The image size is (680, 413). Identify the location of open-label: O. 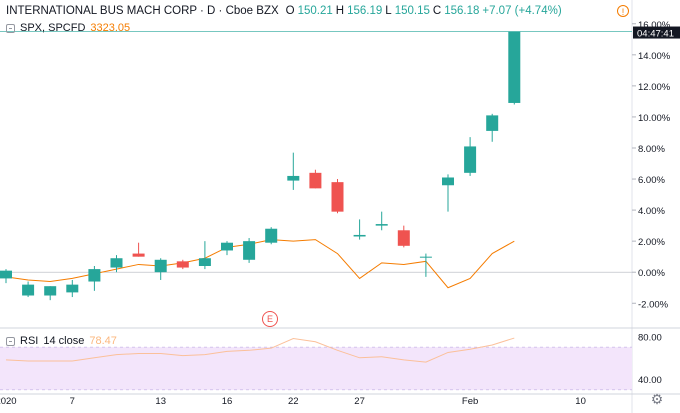
(290, 11).